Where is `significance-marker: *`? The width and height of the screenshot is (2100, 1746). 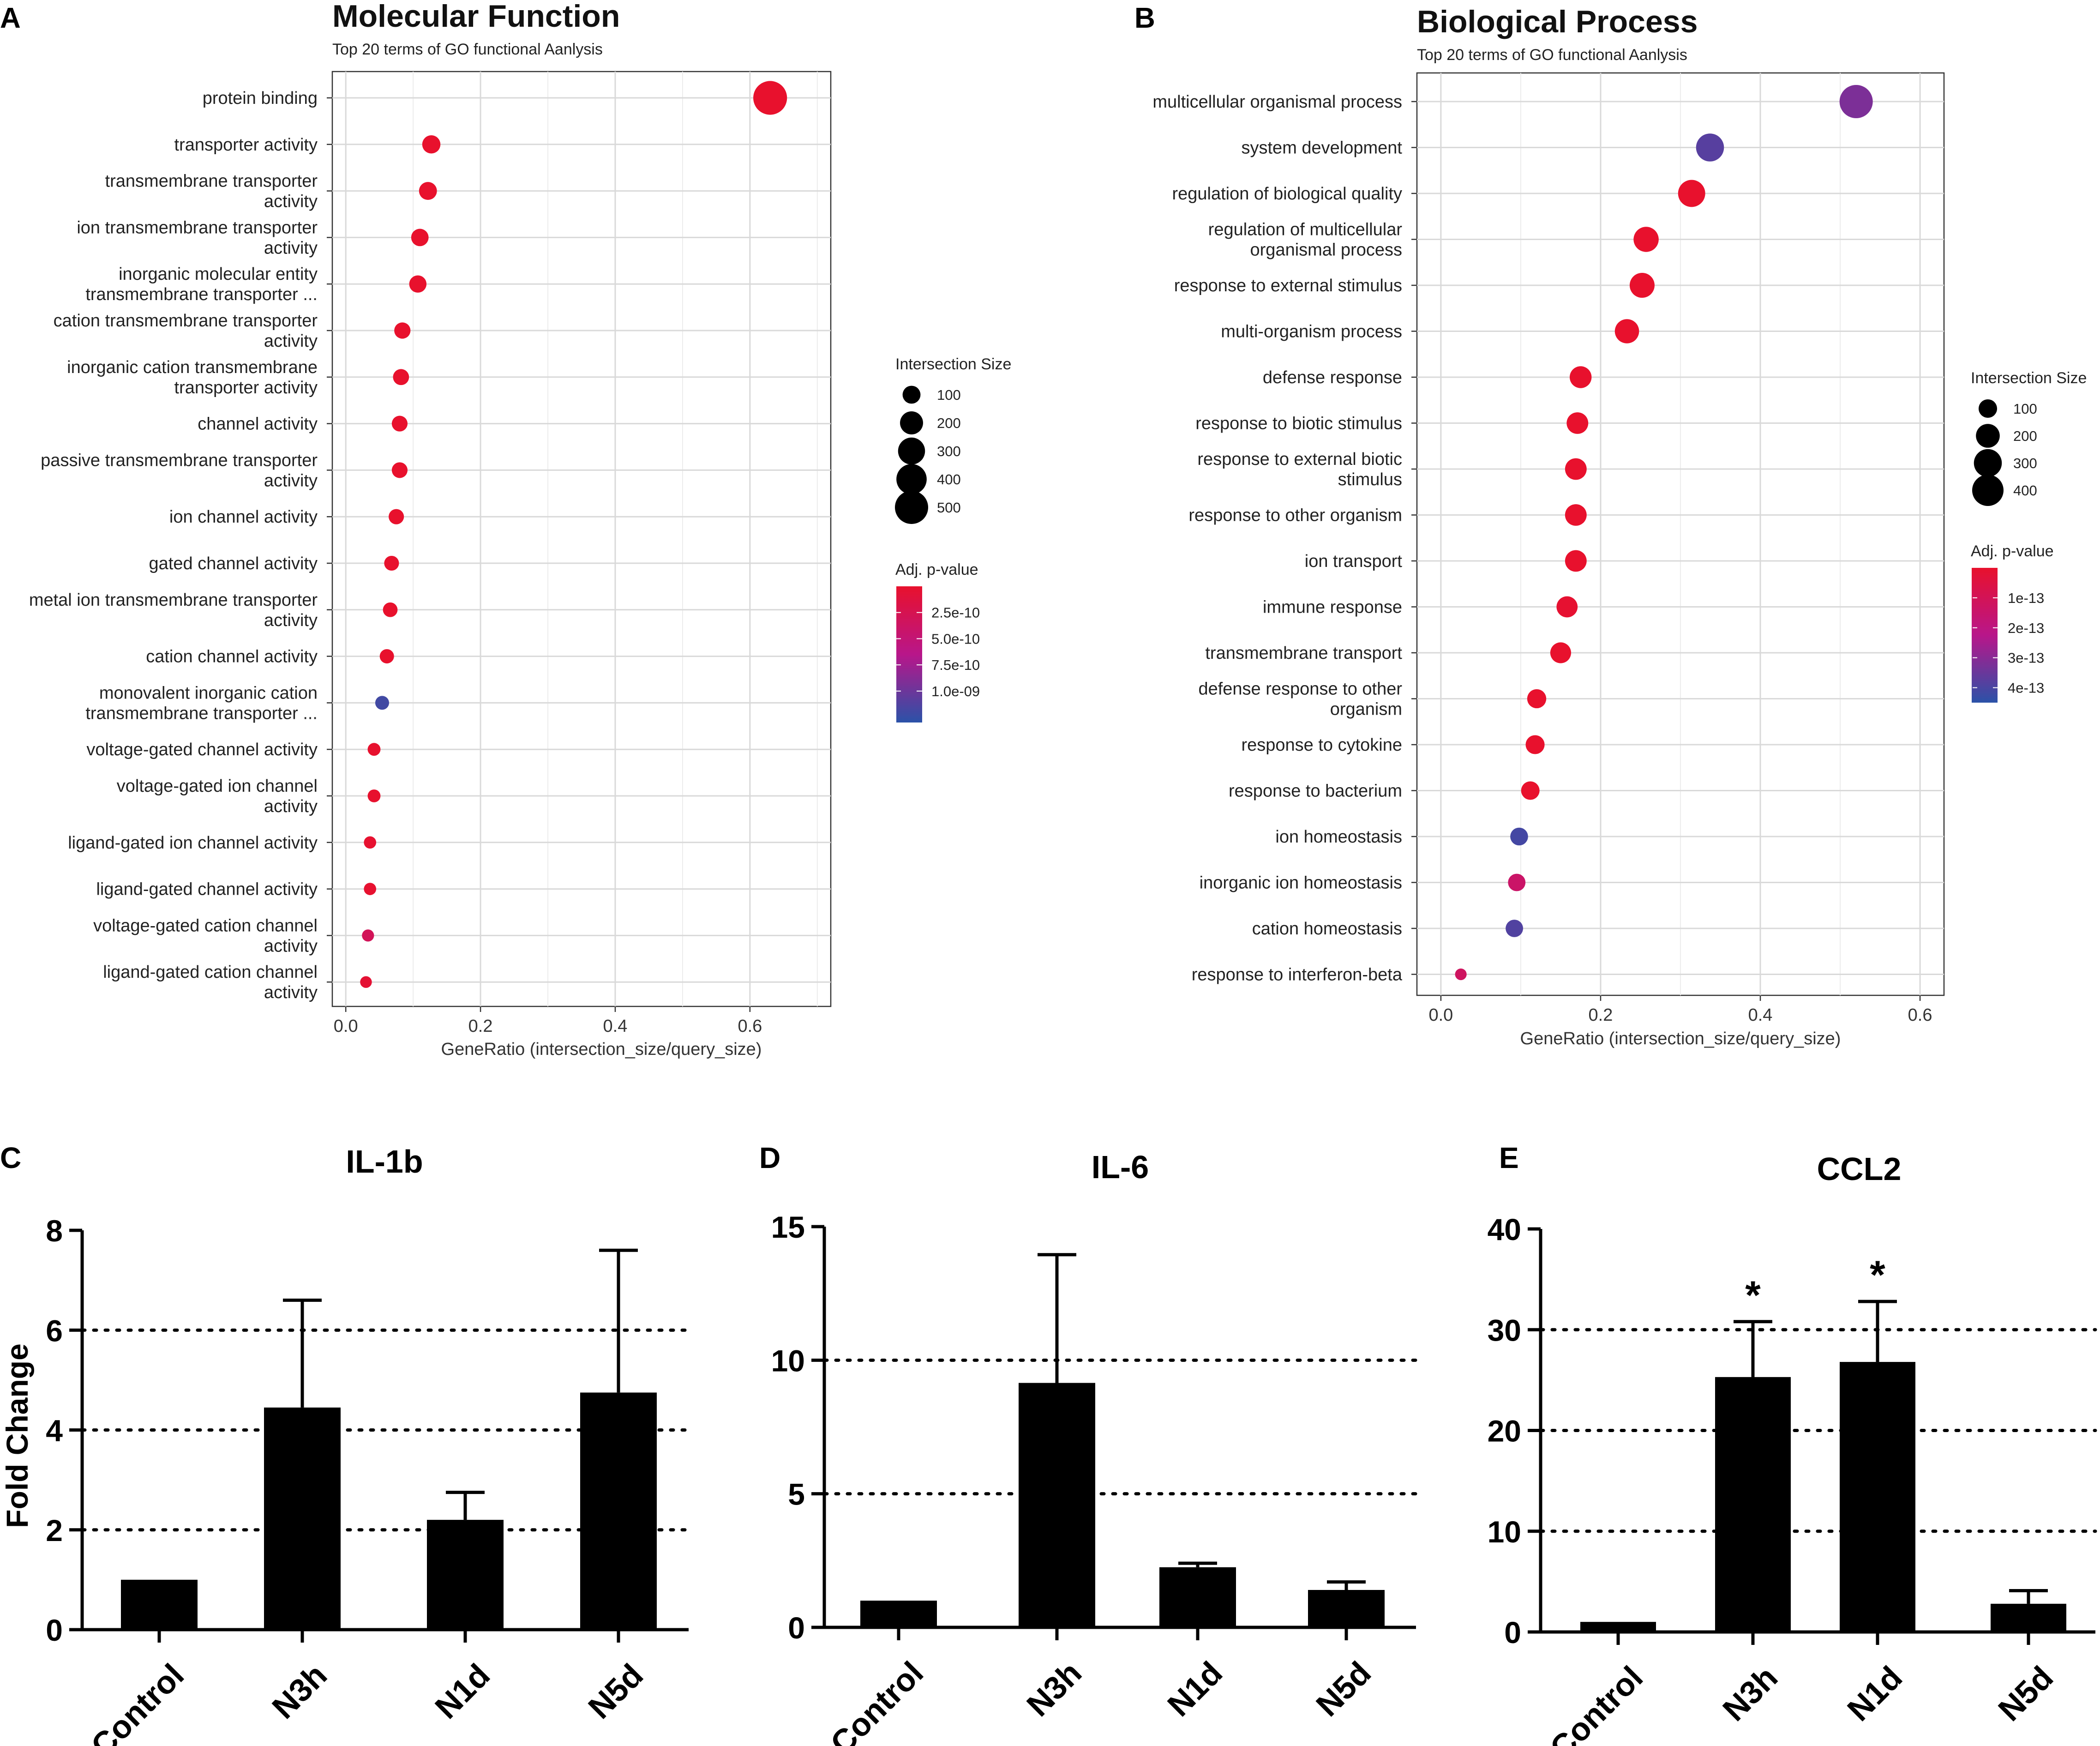
significance-marker: * is located at coordinates (1877, 1275).